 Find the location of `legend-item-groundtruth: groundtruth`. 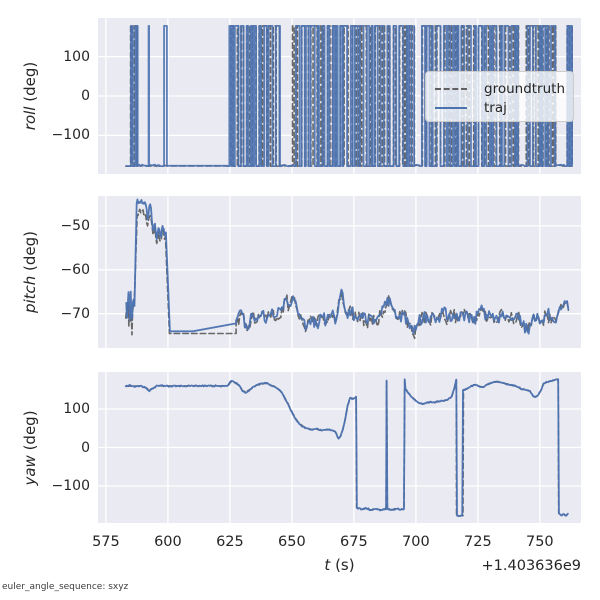

legend-item-groundtruth: groundtruth is located at coordinates (500, 88).